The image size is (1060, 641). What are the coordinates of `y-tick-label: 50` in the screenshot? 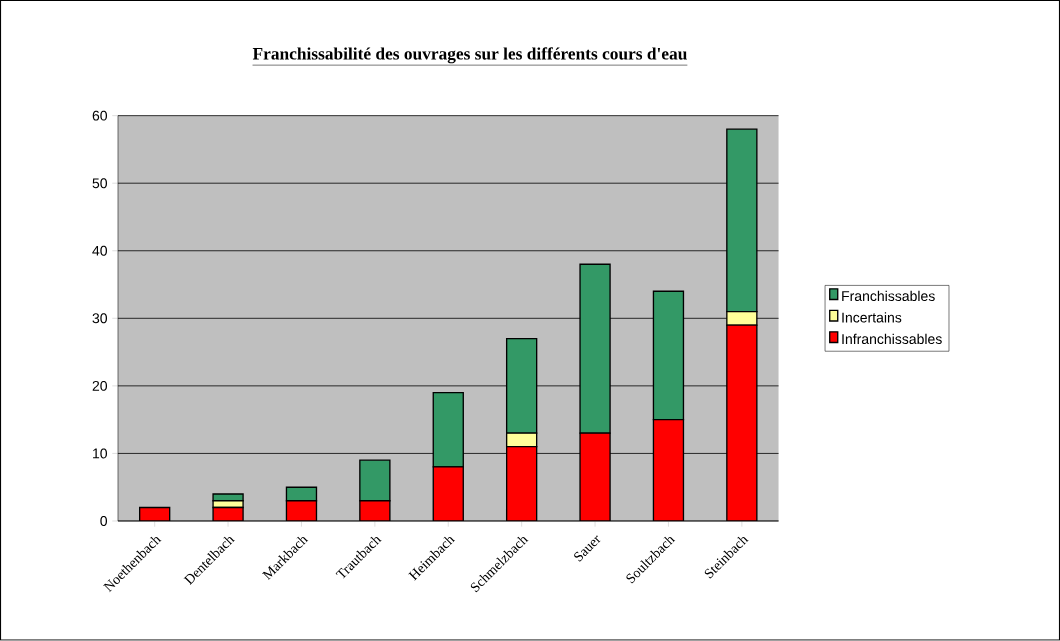 It's located at (100, 183).